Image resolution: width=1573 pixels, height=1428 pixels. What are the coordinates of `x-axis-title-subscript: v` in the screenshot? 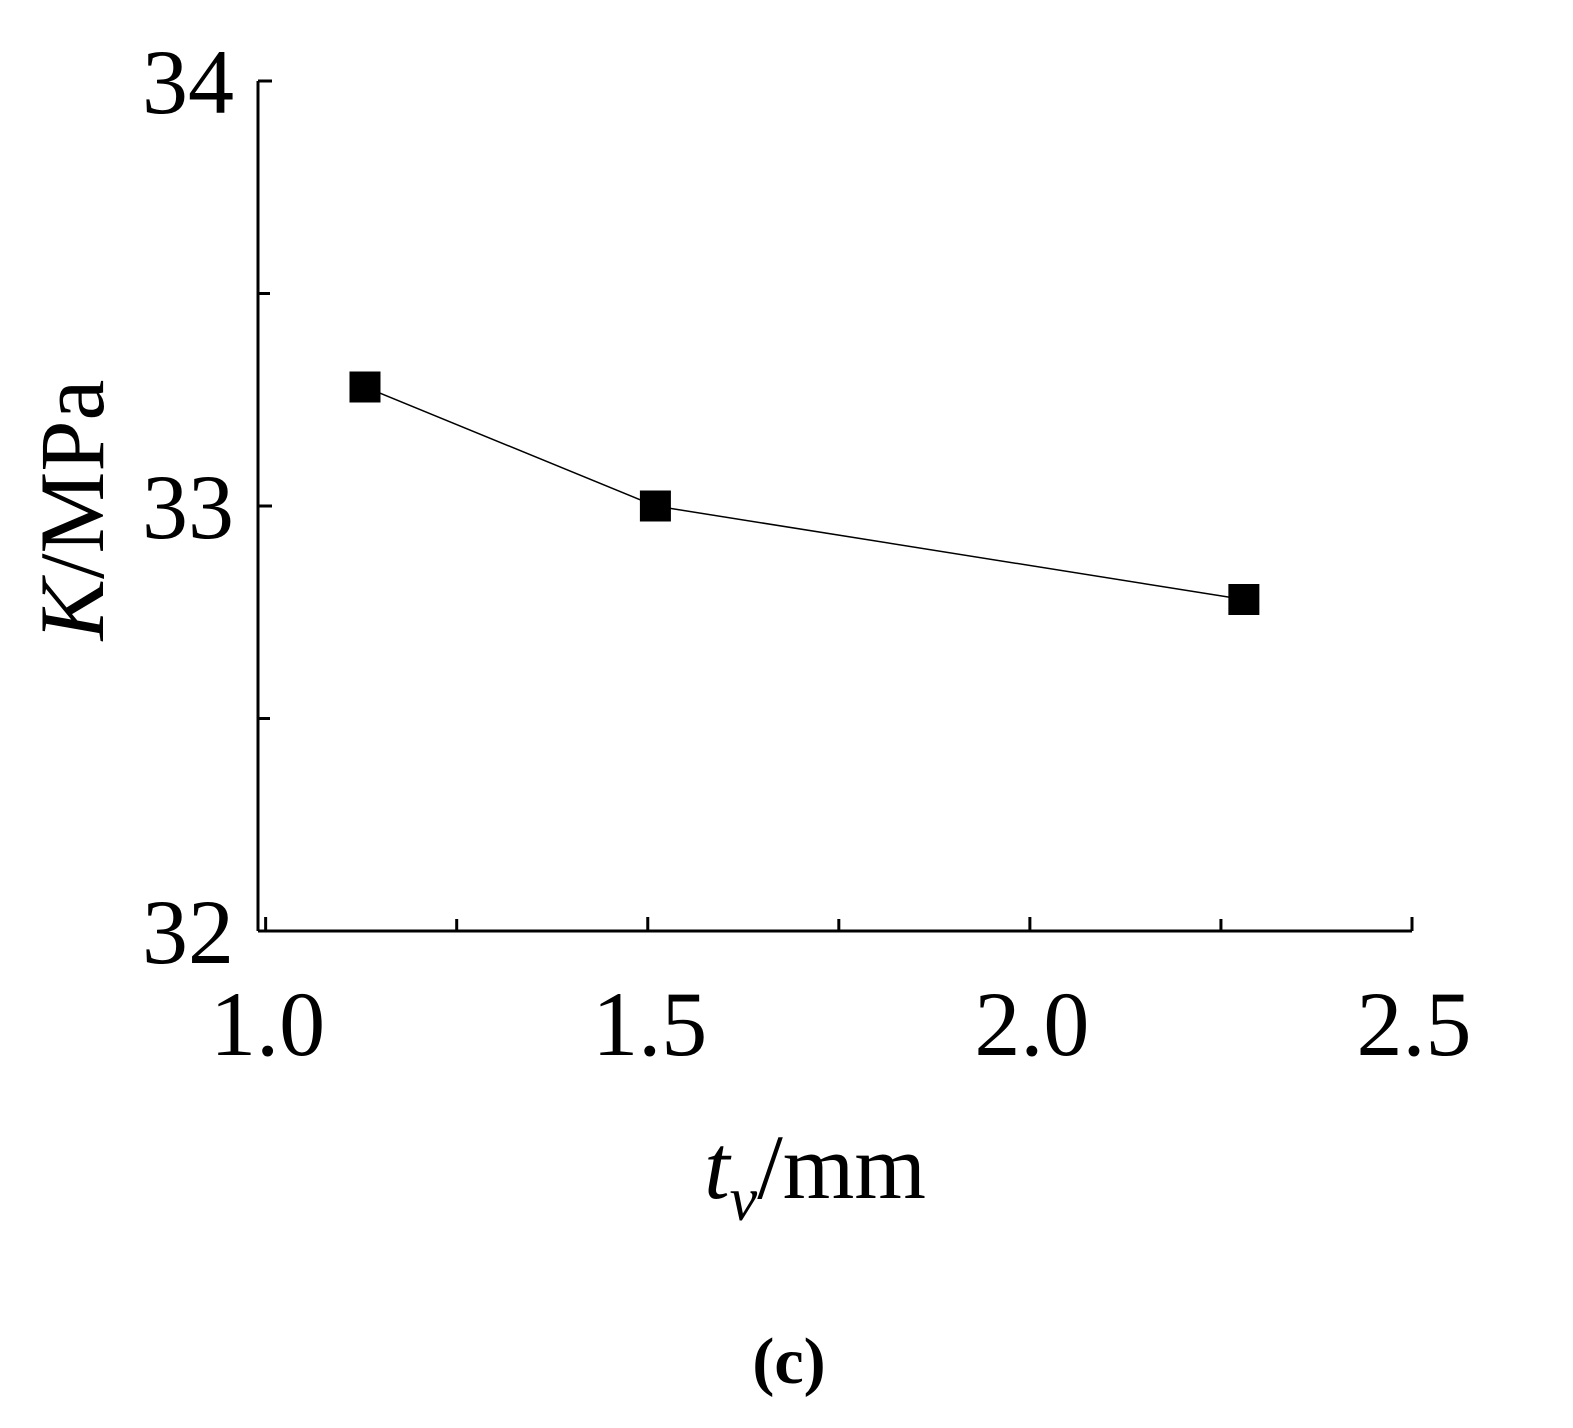 It's located at (744, 1200).